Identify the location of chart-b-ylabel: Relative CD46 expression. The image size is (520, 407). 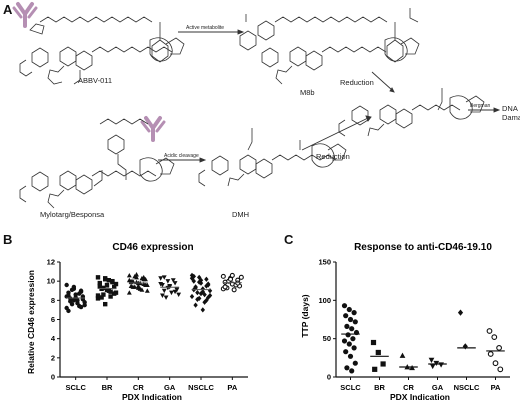
(31, 322).